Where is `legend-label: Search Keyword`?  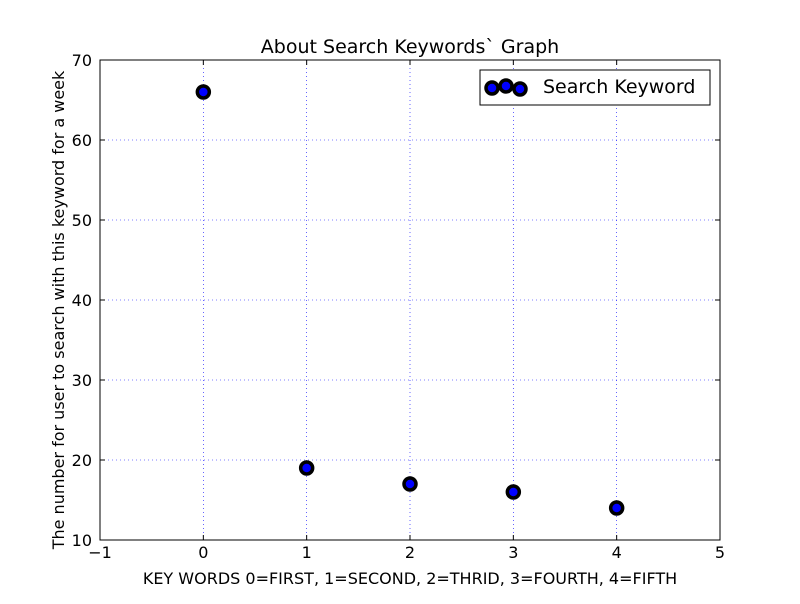
legend-label: Search Keyword is located at coordinates (619, 87).